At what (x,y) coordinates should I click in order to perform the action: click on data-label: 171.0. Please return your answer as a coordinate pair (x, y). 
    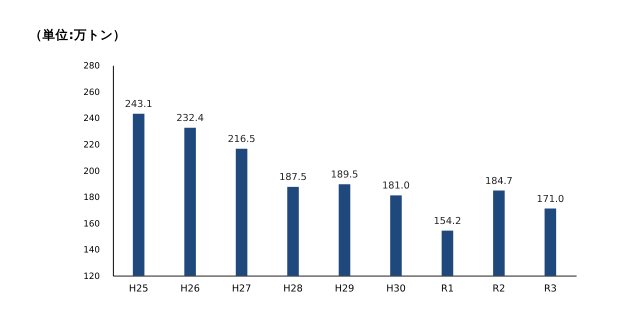
    Looking at the image, I should click on (550, 199).